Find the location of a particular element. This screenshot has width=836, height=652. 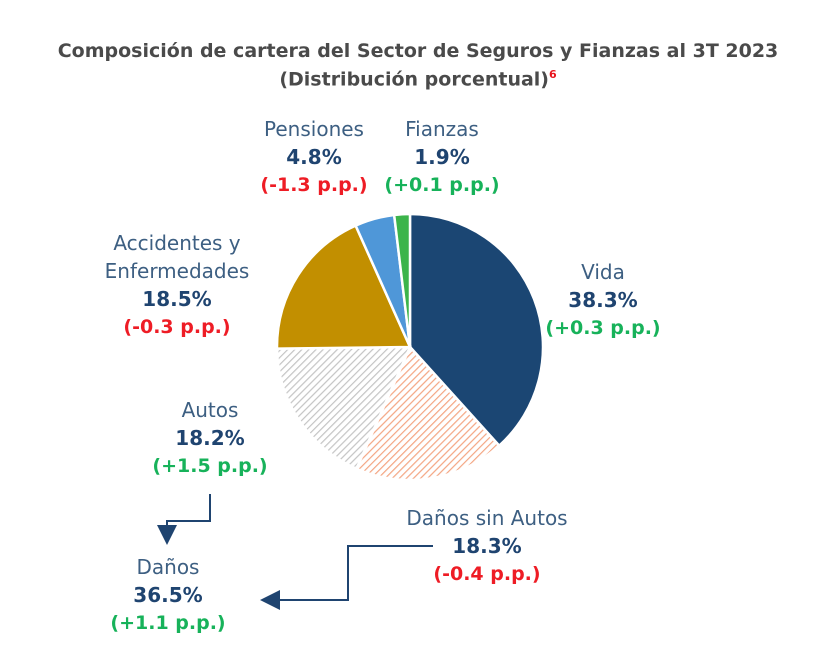

aggregate-value: 36.5% is located at coordinates (168, 595).